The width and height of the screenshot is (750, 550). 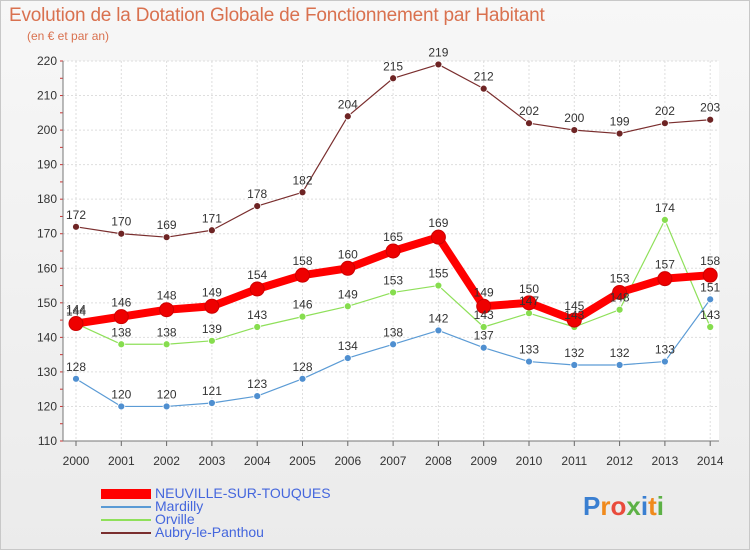 What do you see at coordinates (529, 289) in the screenshot?
I see `data-label: 150` at bounding box center [529, 289].